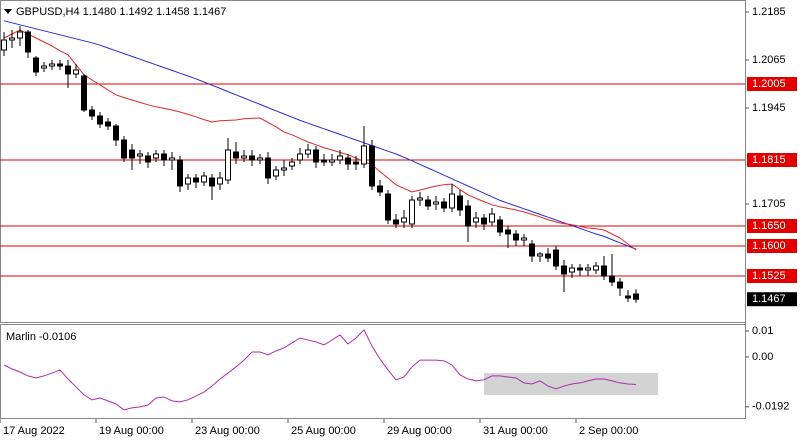 This screenshot has height=442, width=804. I want to click on level-label: 1.1815, so click(769, 160).